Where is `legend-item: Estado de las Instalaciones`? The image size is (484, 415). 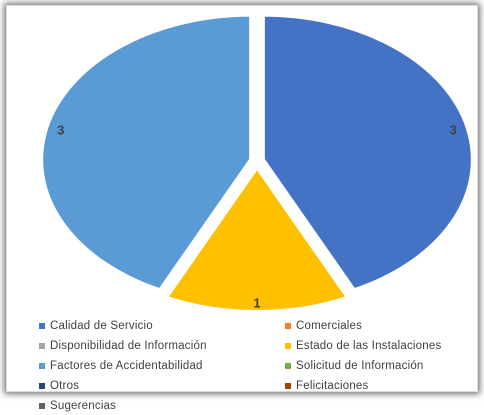 legend-item: Estado de las Instalaciones is located at coordinates (375, 345).